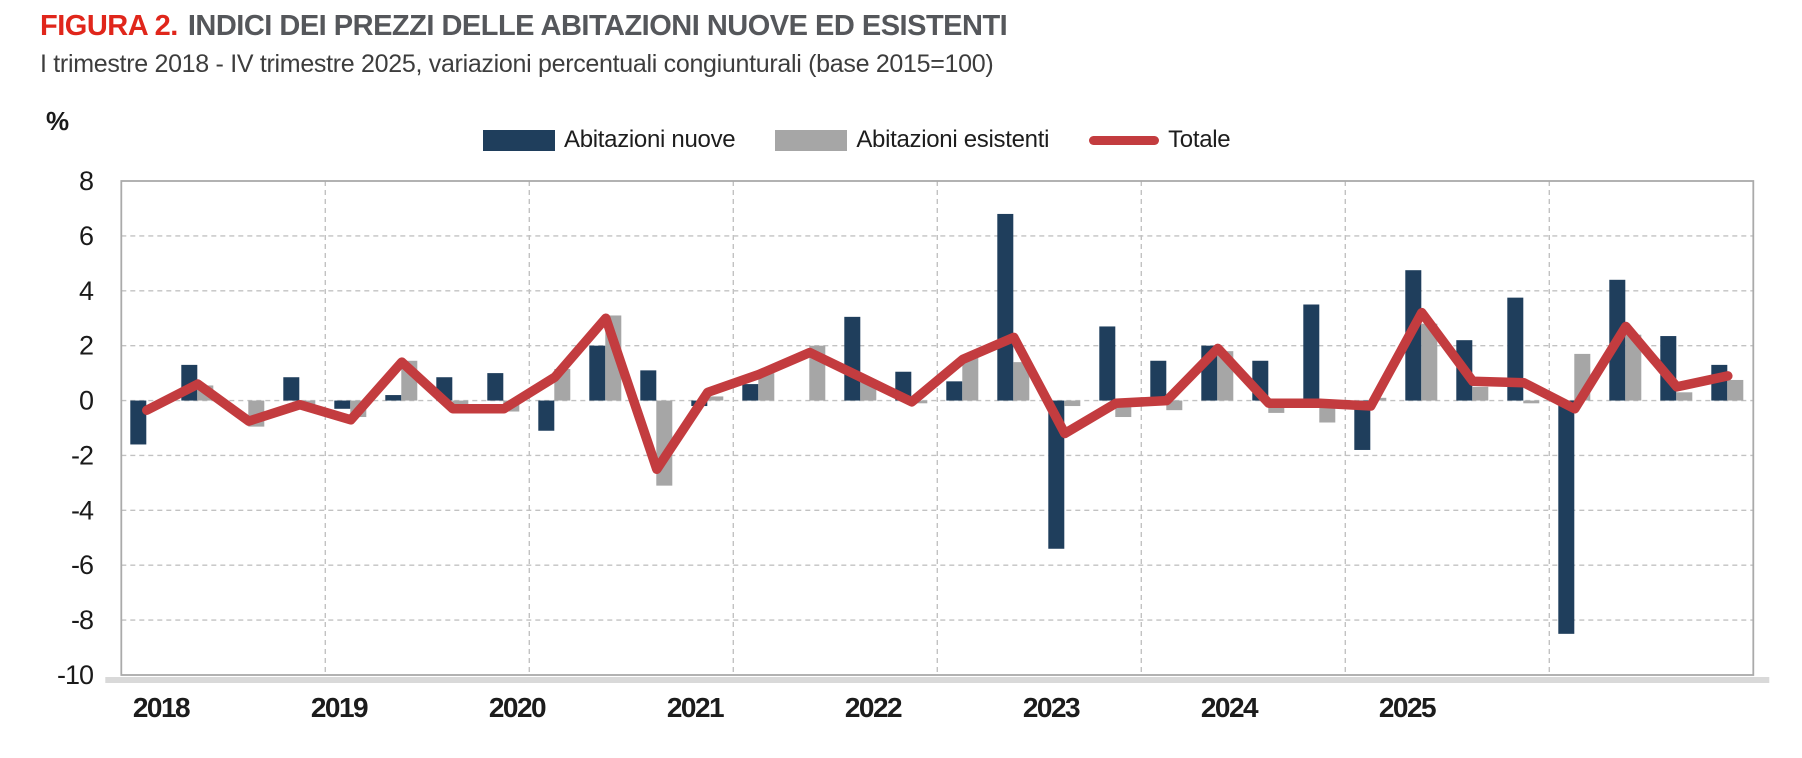 The height and width of the screenshot is (758, 1802). I want to click on y-tick-label: 6, so click(86, 236).